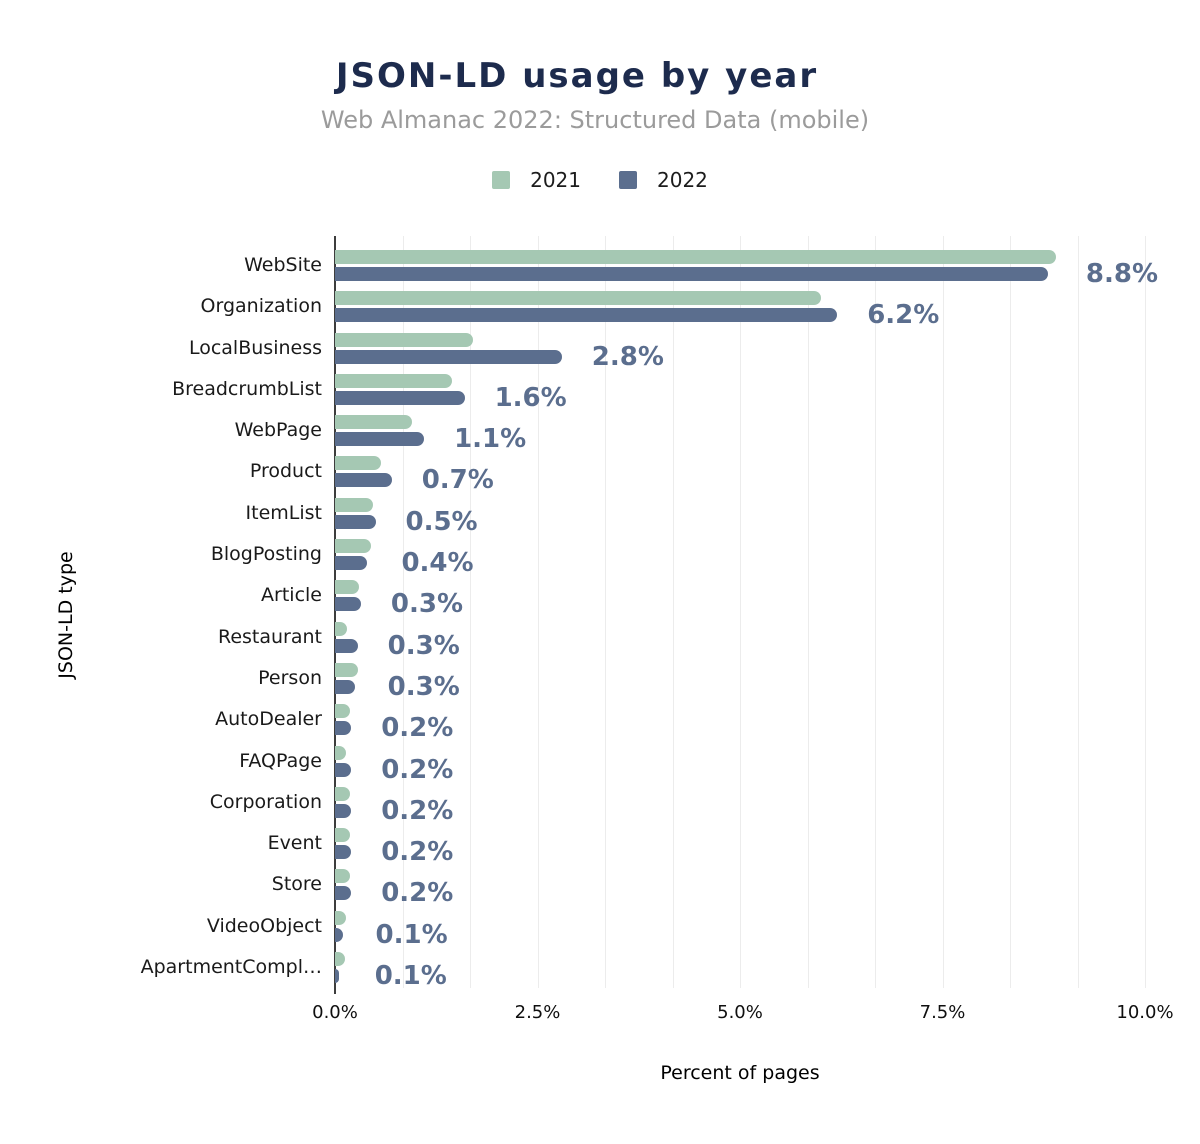 This screenshot has height=1144, width=1200. Describe the element at coordinates (555, 180) in the screenshot. I see `legend-label-2021: 2021` at that location.